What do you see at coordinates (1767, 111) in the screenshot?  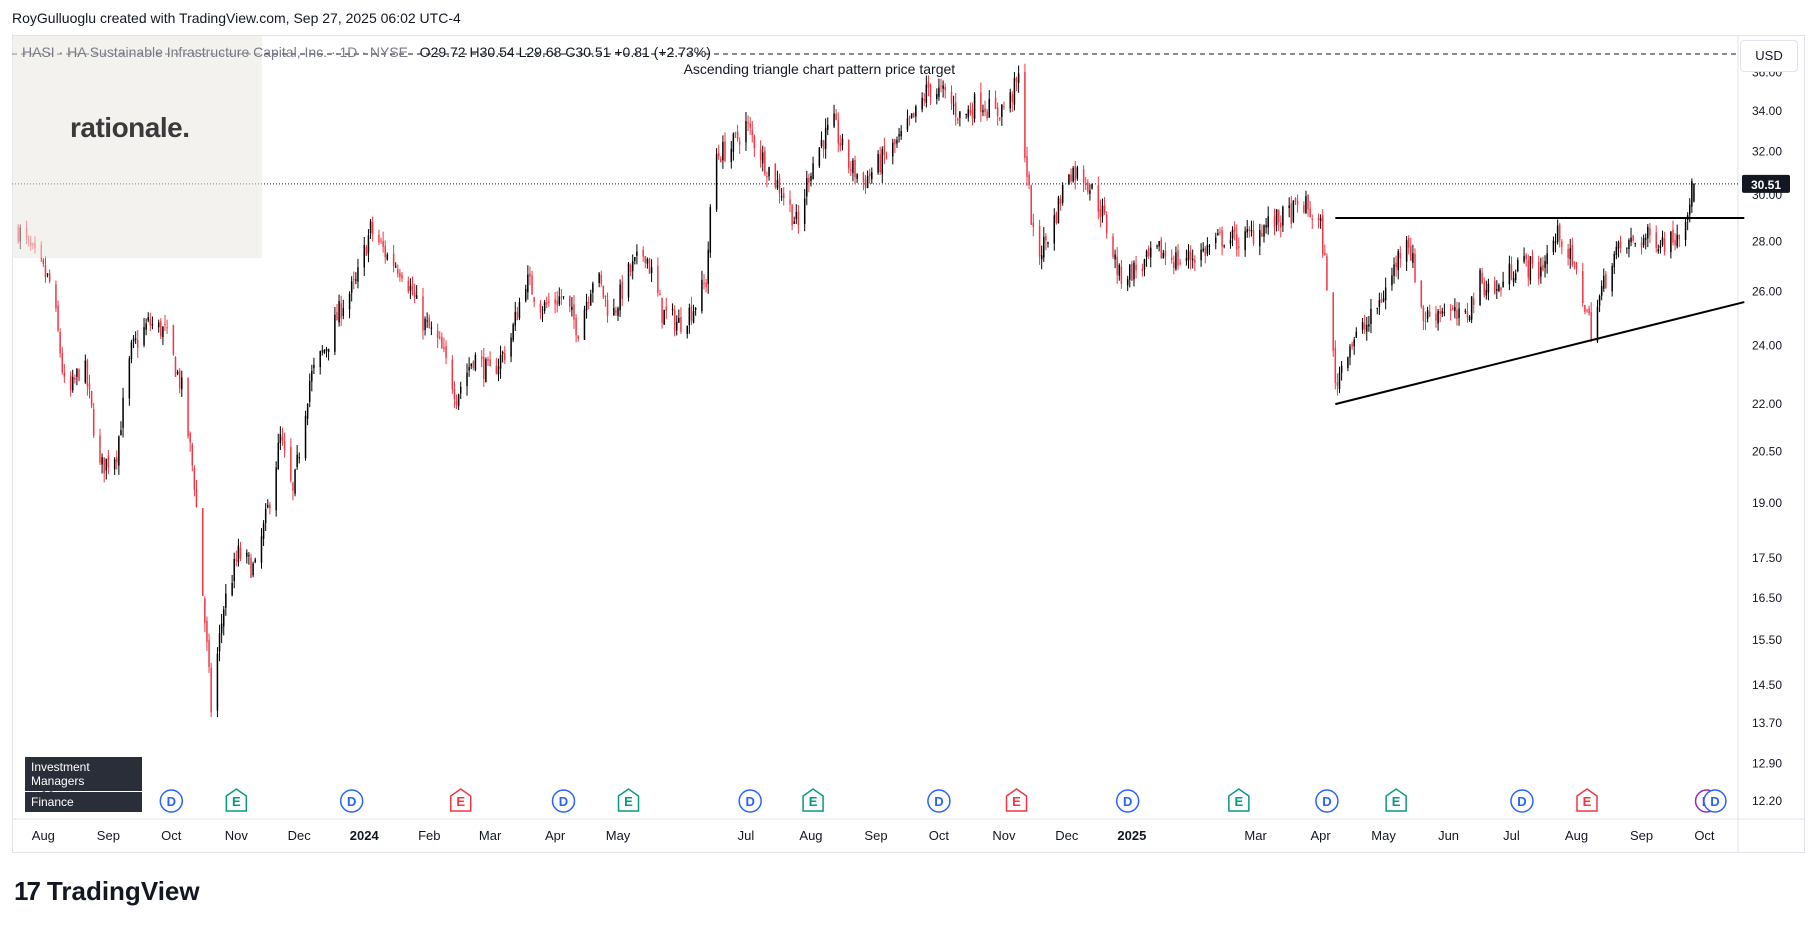 I see `y-tick-label: 34.00` at bounding box center [1767, 111].